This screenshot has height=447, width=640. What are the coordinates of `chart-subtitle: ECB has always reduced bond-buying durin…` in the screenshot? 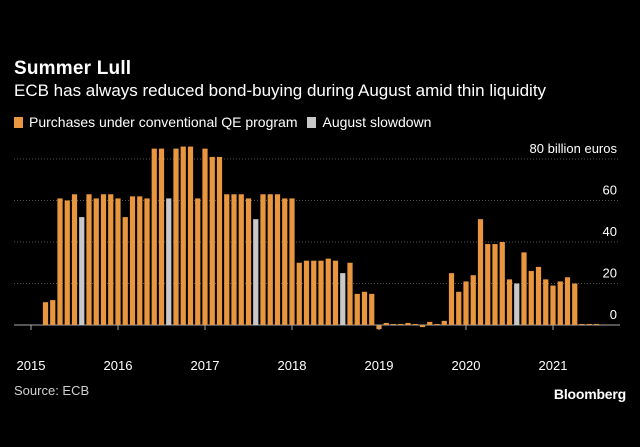 It's located at (280, 90).